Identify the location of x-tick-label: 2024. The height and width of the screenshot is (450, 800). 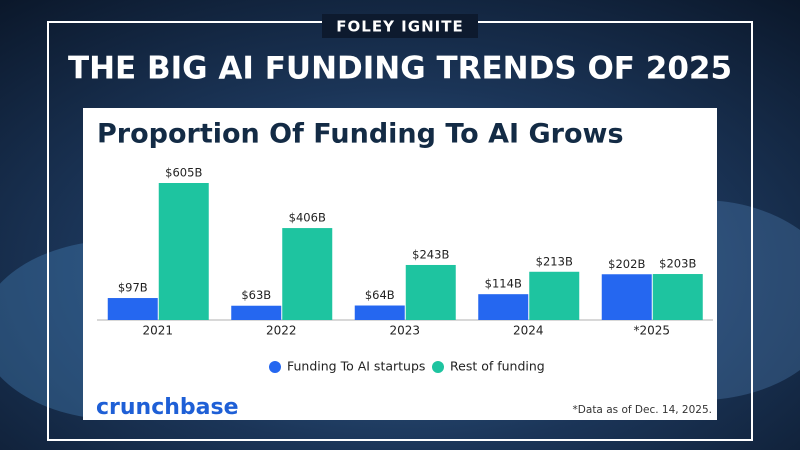
(528, 331).